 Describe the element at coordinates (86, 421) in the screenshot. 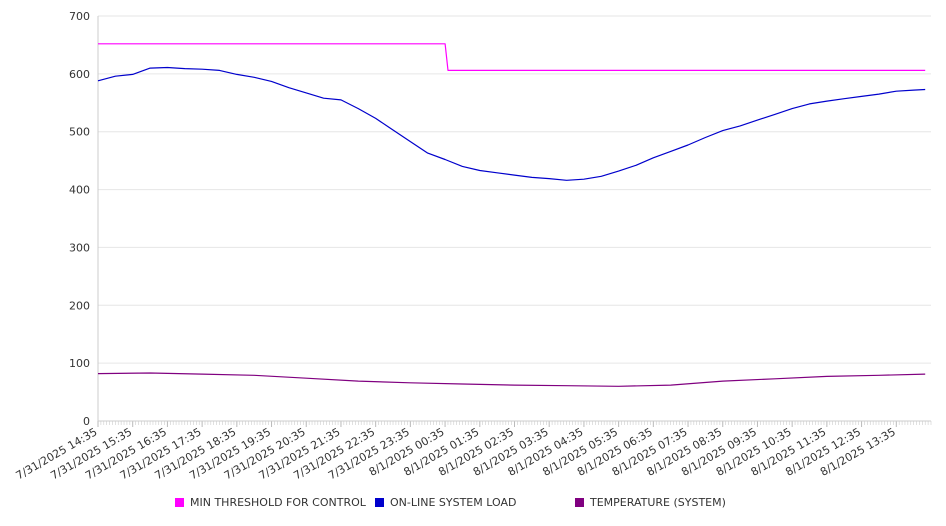

I see `y-tick-label: 0` at that location.